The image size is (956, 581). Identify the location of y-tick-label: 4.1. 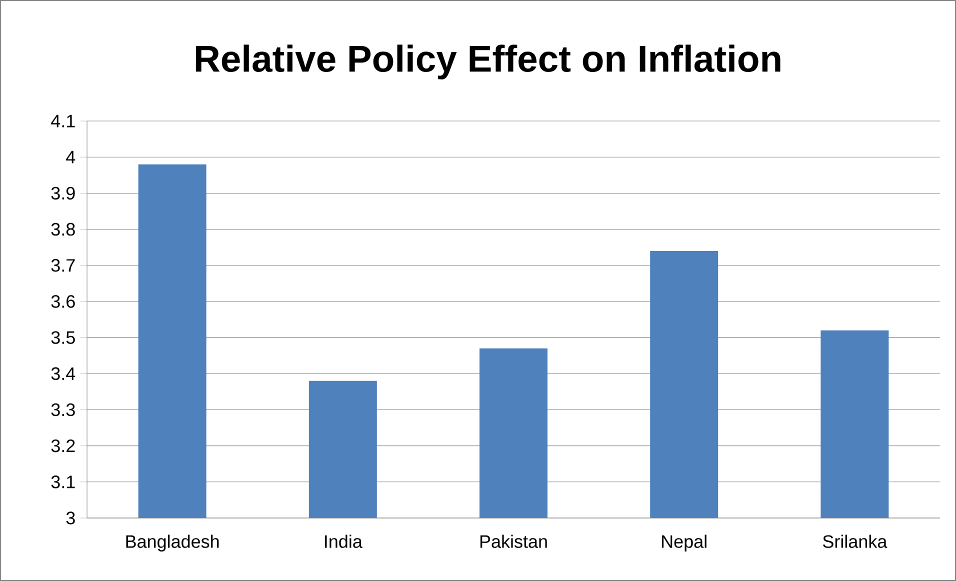
(63, 121).